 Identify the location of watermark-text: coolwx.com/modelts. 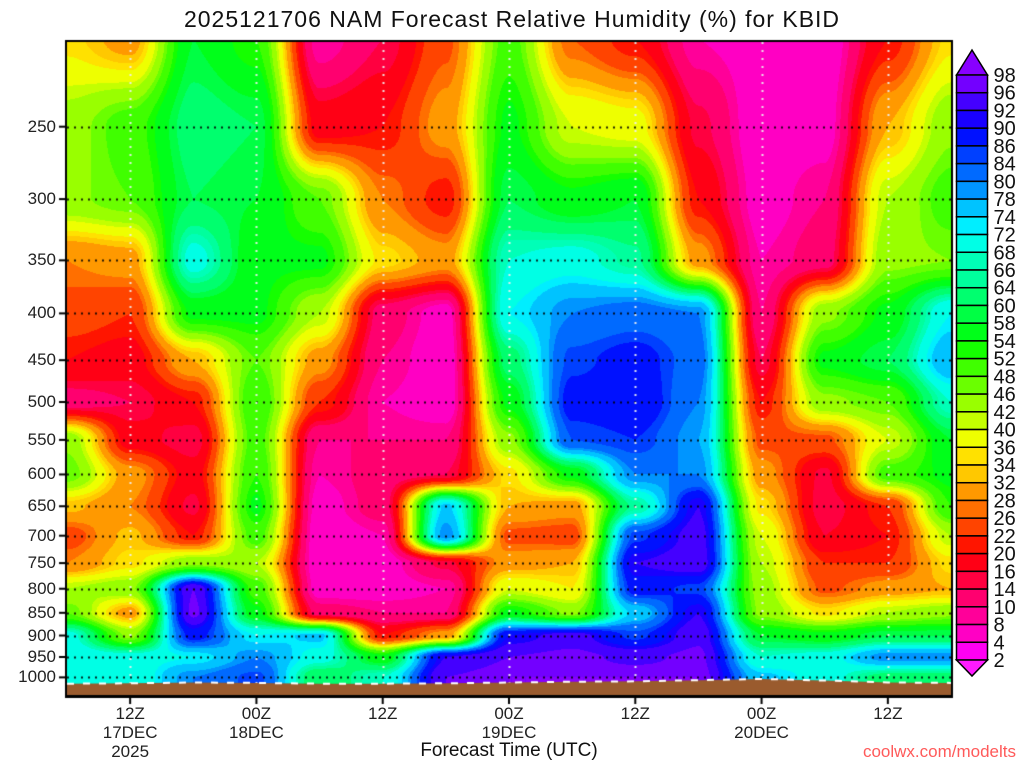
(939, 751).